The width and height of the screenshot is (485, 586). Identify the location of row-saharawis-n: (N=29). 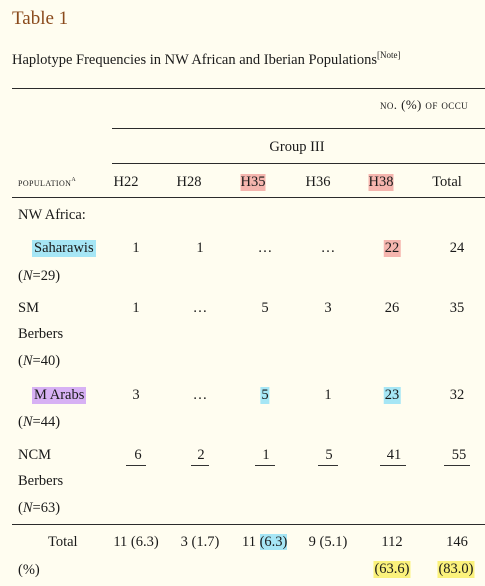
(39, 276).